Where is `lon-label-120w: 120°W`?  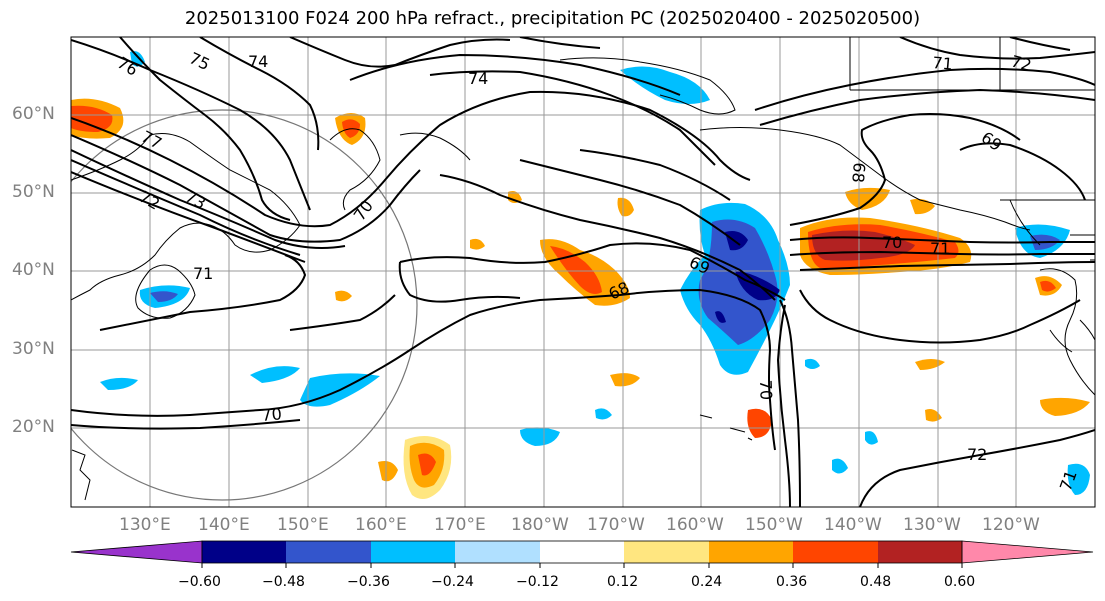
lon-label-120w: 120°W is located at coordinates (1011, 525).